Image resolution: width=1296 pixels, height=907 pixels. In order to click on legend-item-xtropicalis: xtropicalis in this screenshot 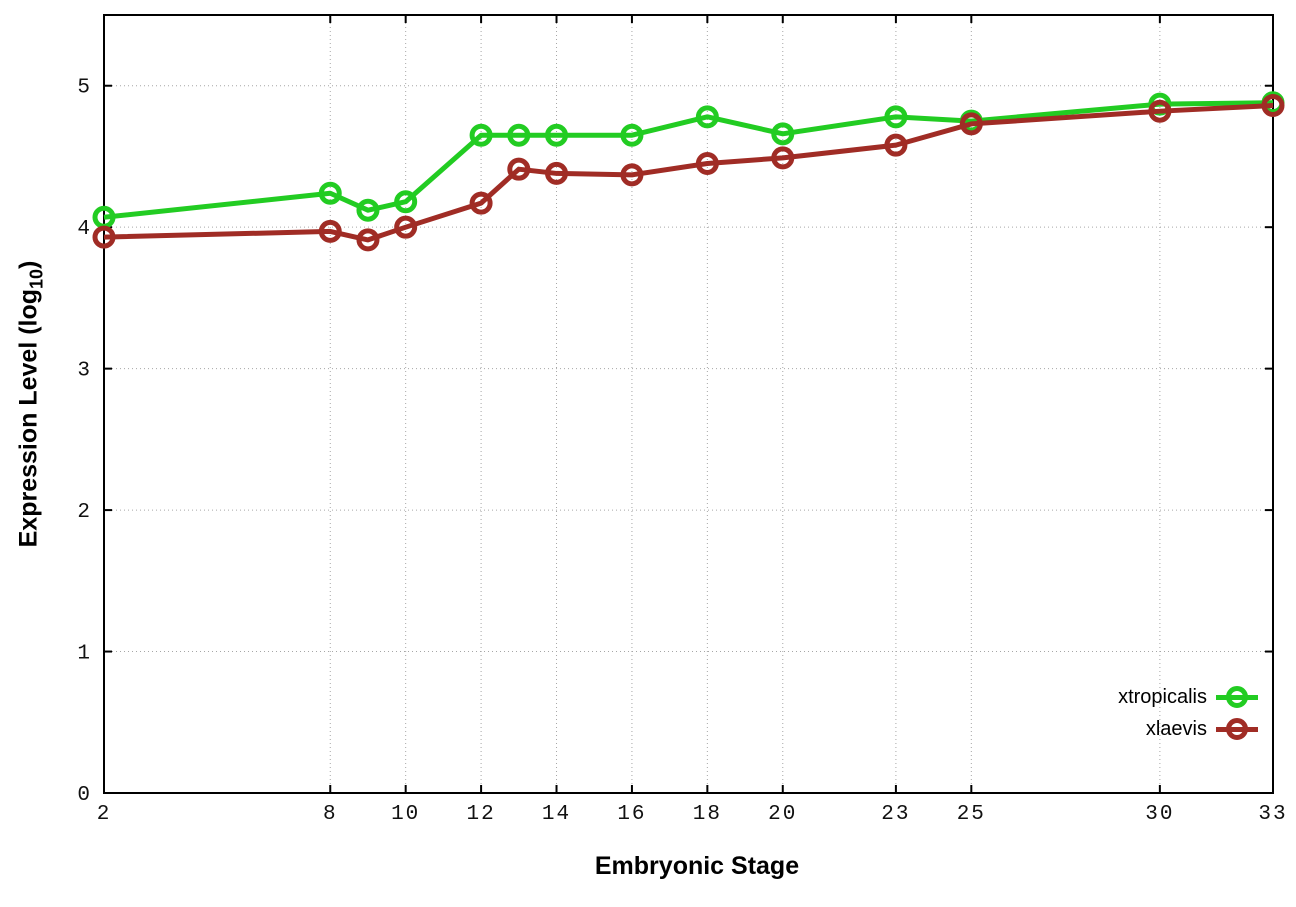, I will do `click(1188, 697)`.